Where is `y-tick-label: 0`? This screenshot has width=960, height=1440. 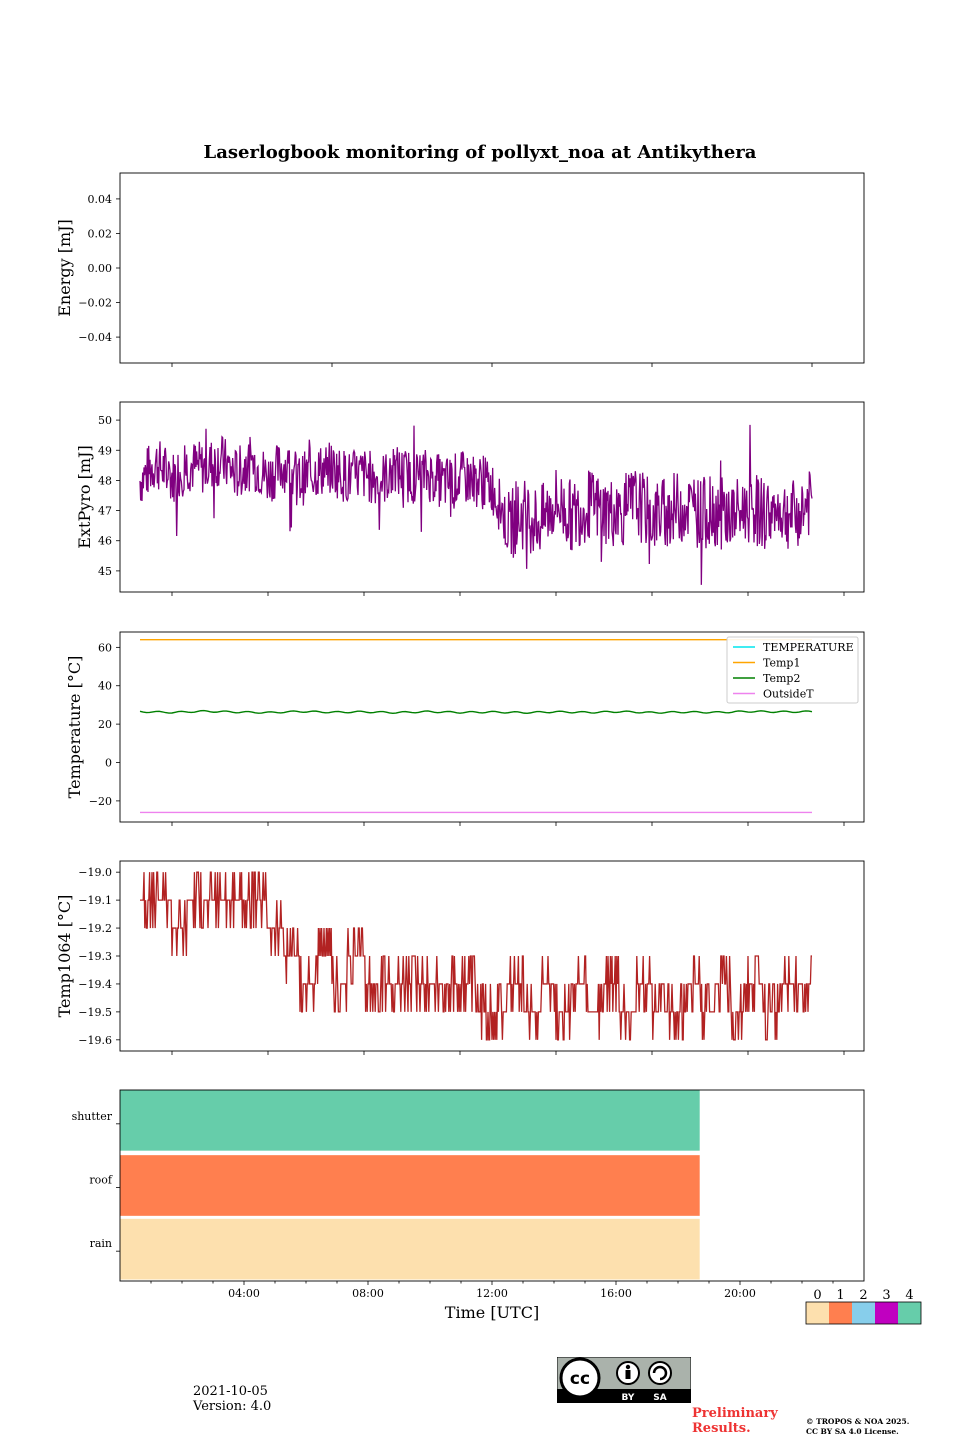
y-tick-label: 0 is located at coordinates (108, 763).